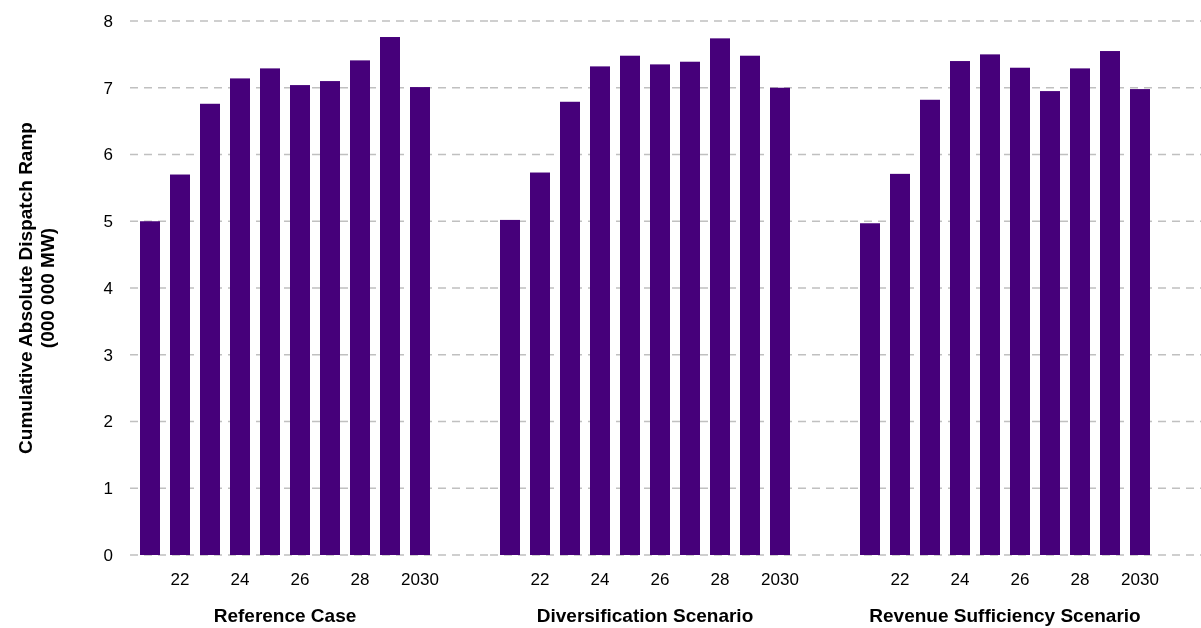  What do you see at coordinates (1005, 615) in the screenshot?
I see `x-axis-title: Revenue Sufficiency Scenario` at bounding box center [1005, 615].